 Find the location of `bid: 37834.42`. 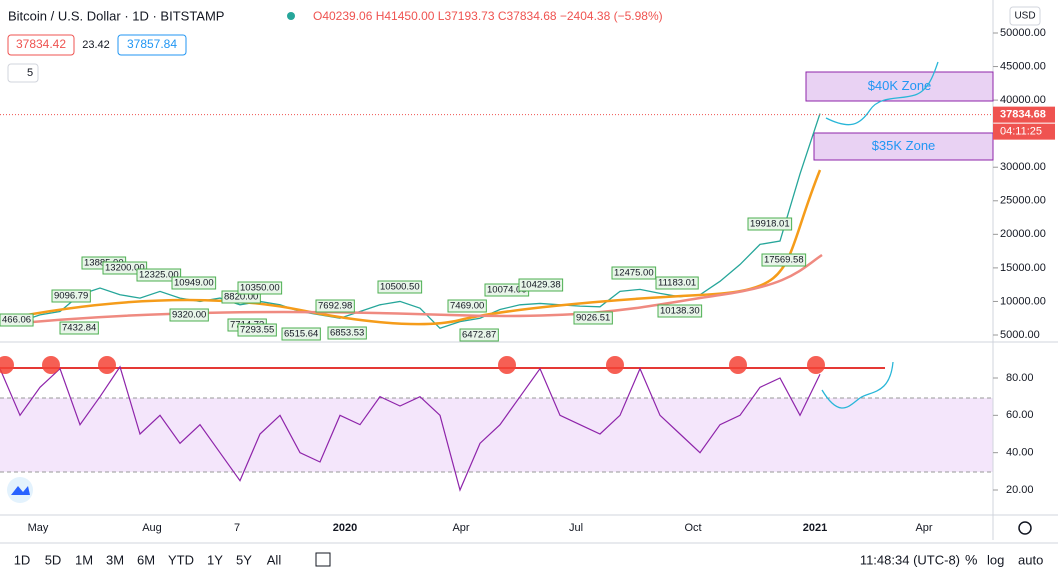

bid: 37834.42 is located at coordinates (41, 44).